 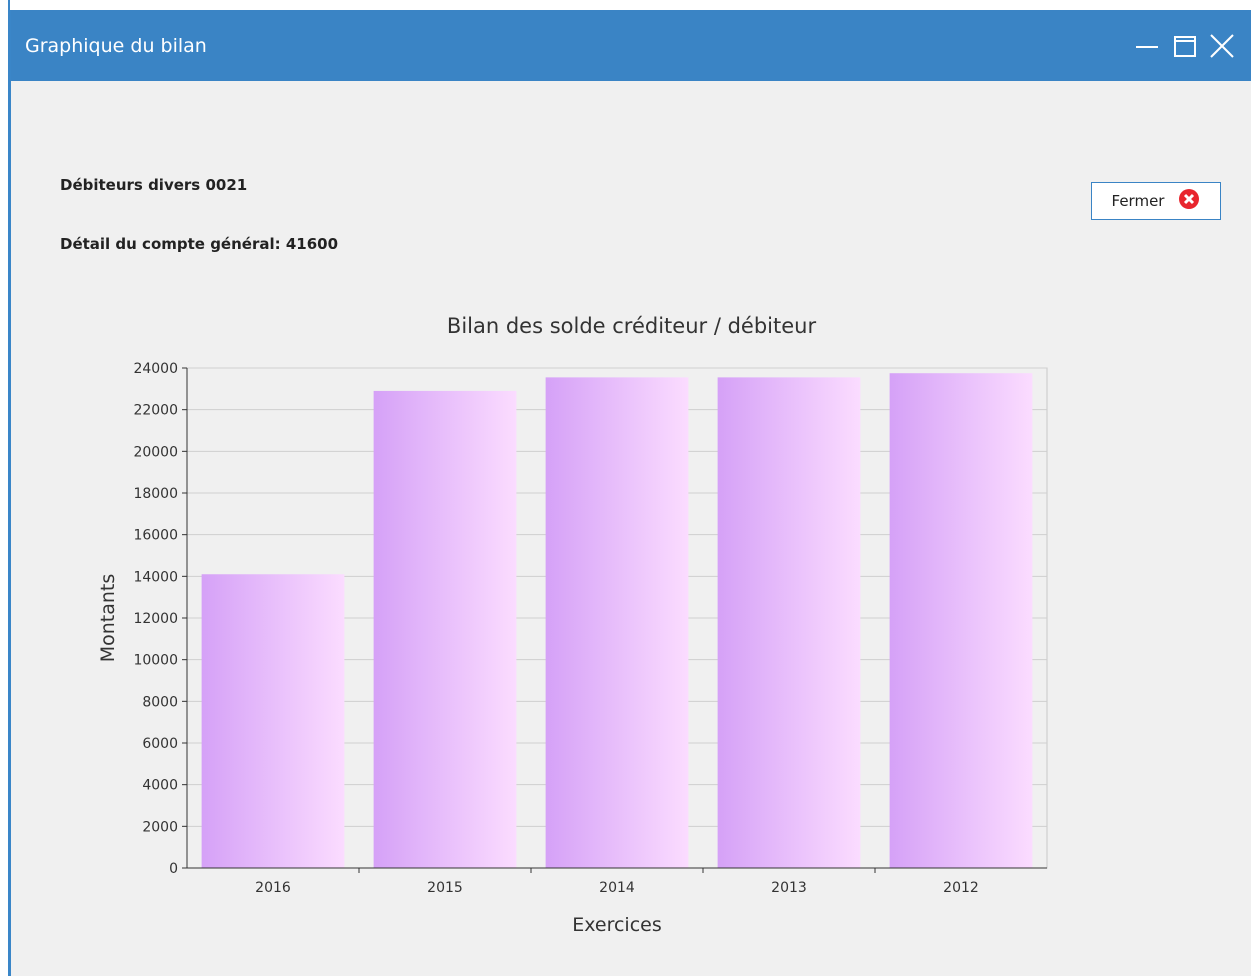 I want to click on bar-2012, so click(x=961, y=620).